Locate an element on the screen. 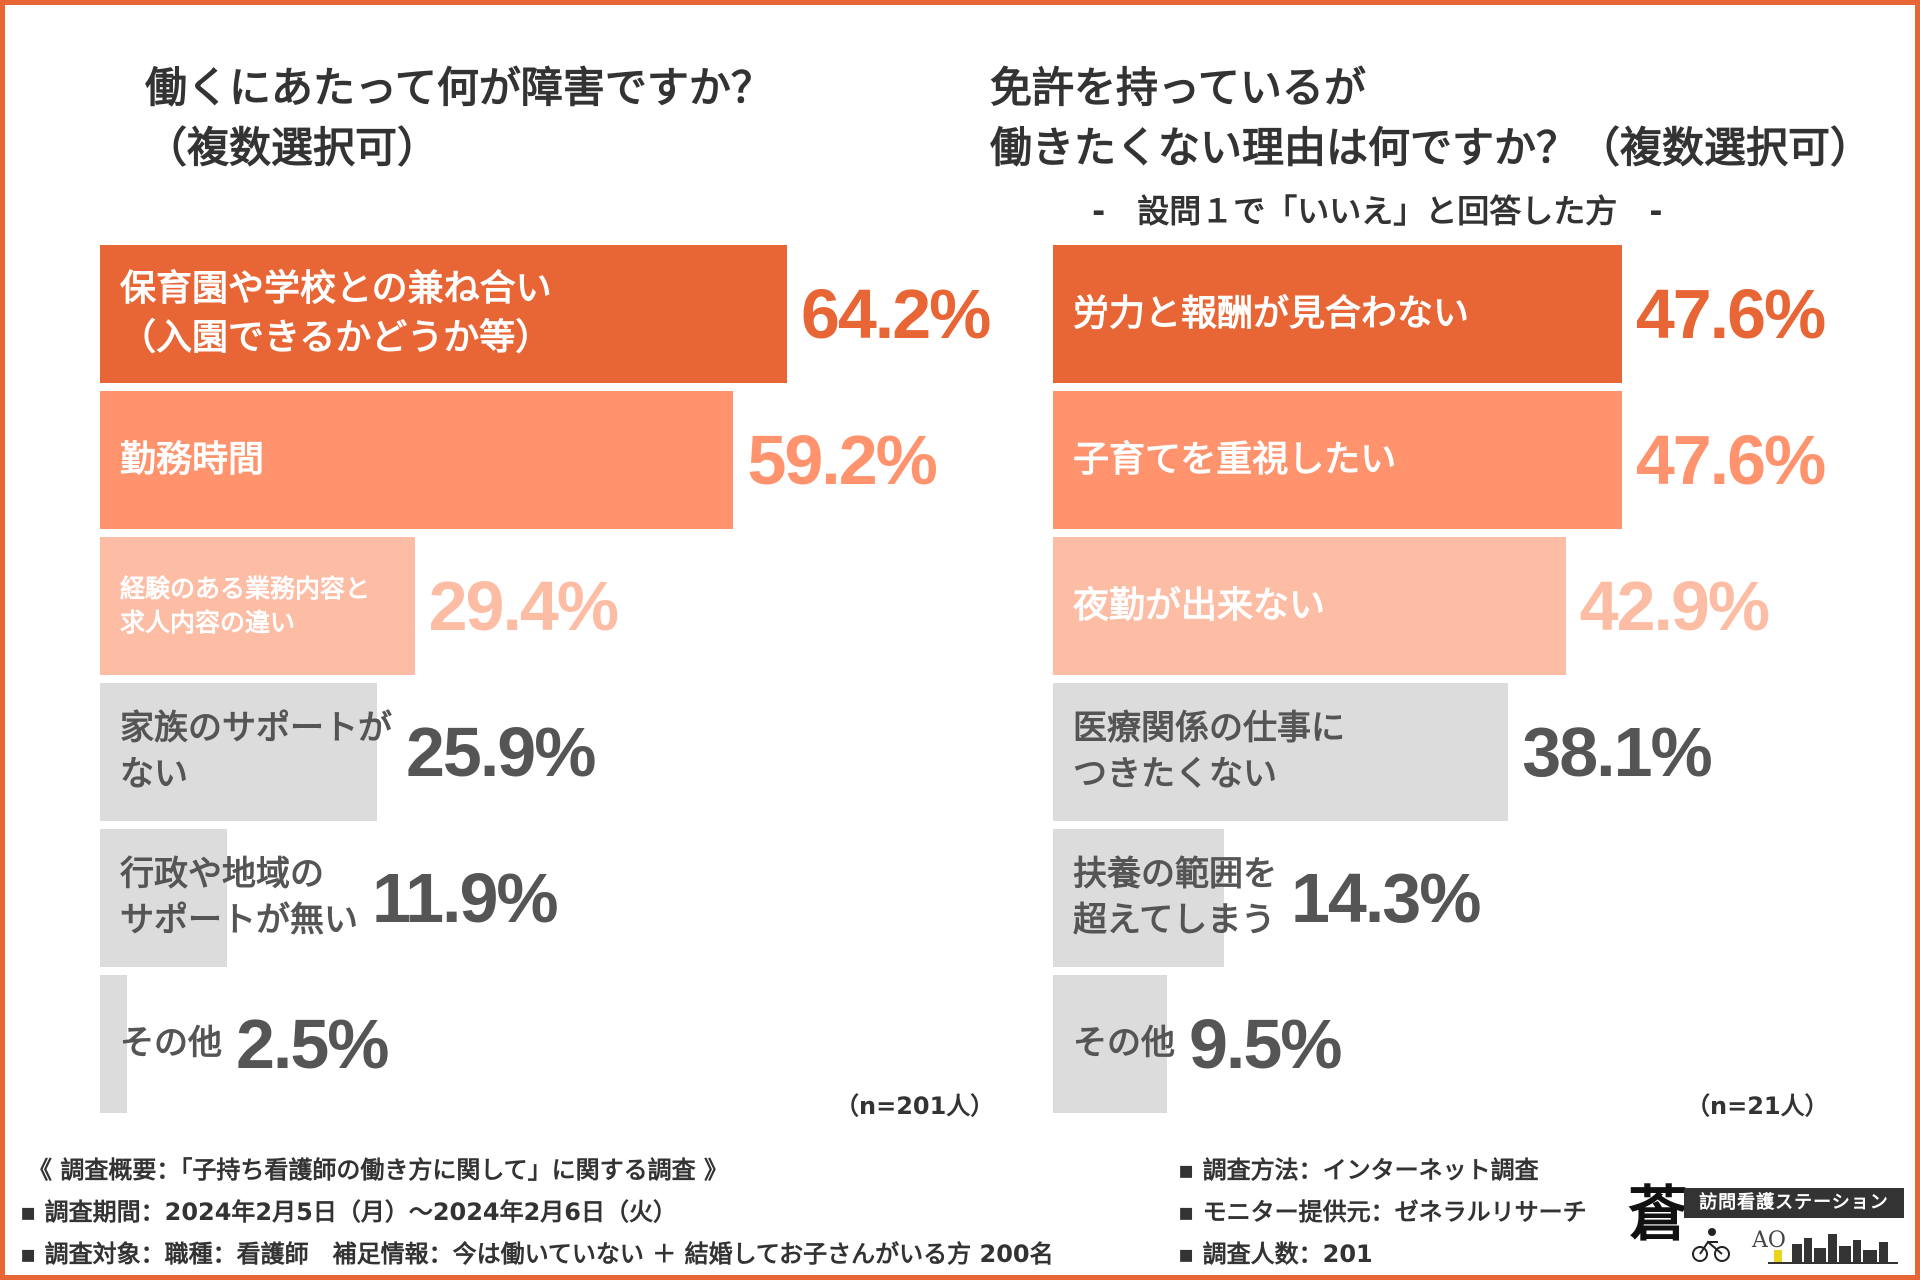 This screenshot has width=1920, height=1280. logo-town-bicycle-icon is located at coordinates (1795, 1246).